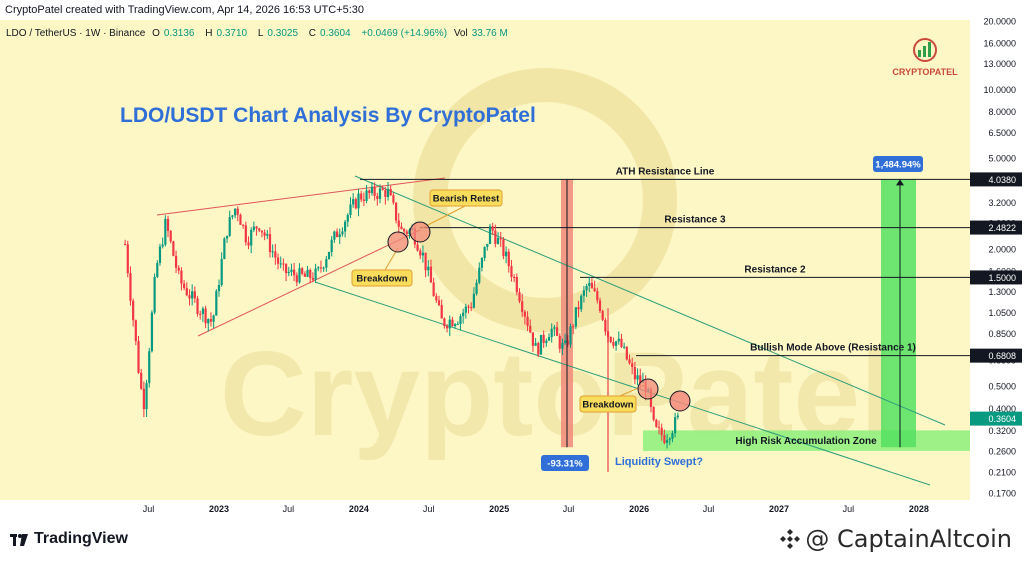 The width and height of the screenshot is (1024, 563). Describe the element at coordinates (898, 313) in the screenshot. I see `target-band` at that location.